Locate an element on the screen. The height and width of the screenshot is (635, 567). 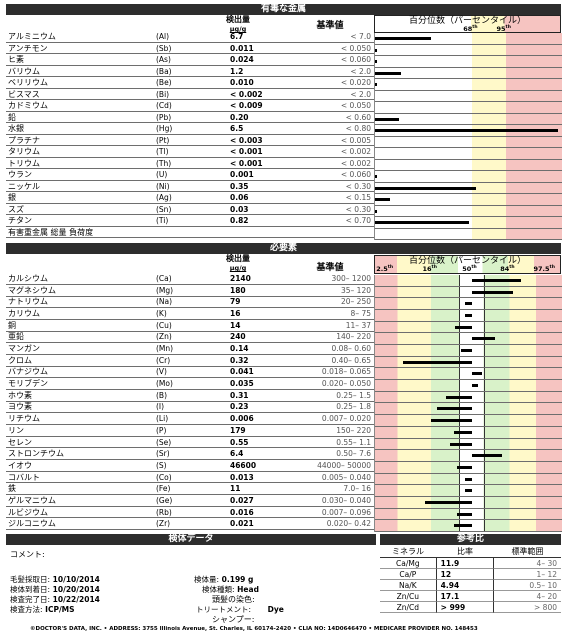
element-name: アルミニウム is located at coordinates (32, 36).